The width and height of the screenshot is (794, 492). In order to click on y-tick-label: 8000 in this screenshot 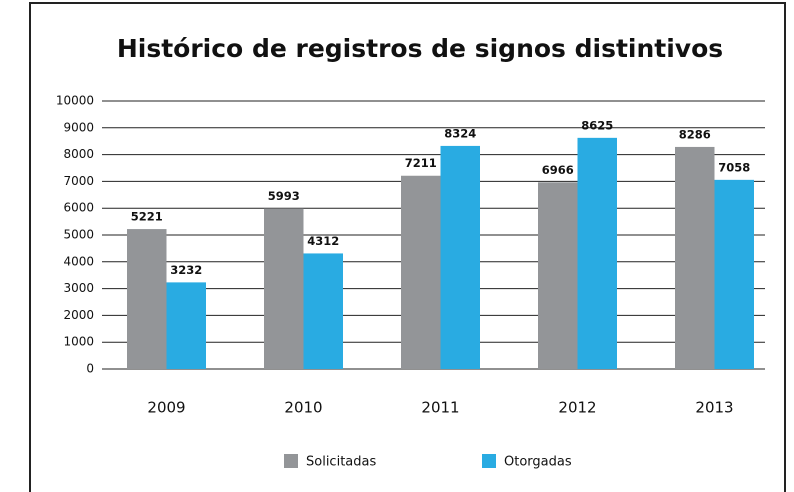, I will do `click(78, 154)`.